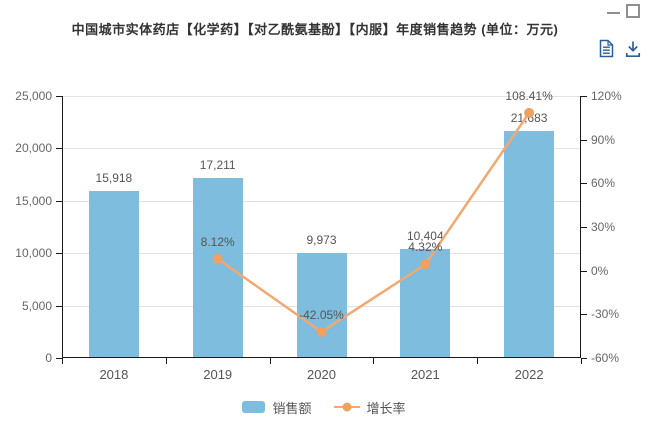  What do you see at coordinates (605, 314) in the screenshot?
I see `y-axis-right-label: -30%` at bounding box center [605, 314].